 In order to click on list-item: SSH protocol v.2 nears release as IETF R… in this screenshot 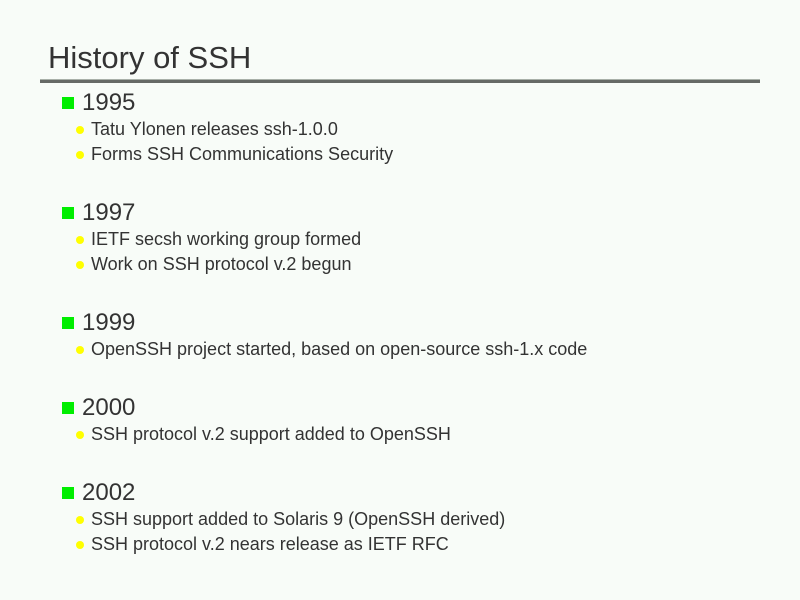, I will do `click(270, 544)`.